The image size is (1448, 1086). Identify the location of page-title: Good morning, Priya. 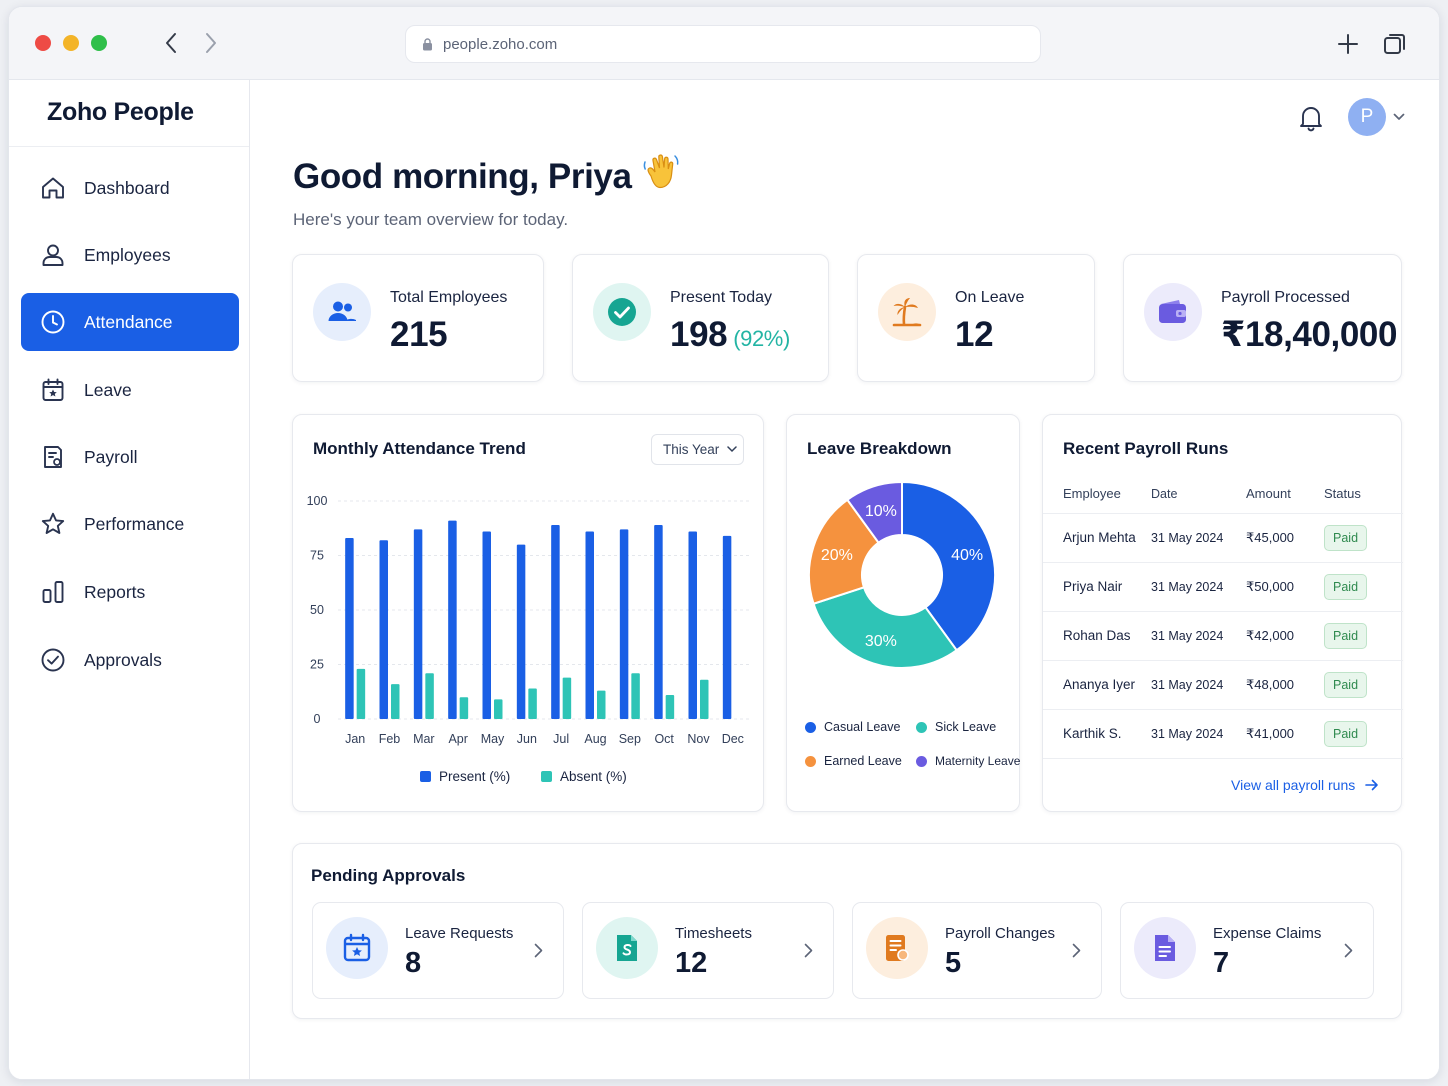
(486, 176).